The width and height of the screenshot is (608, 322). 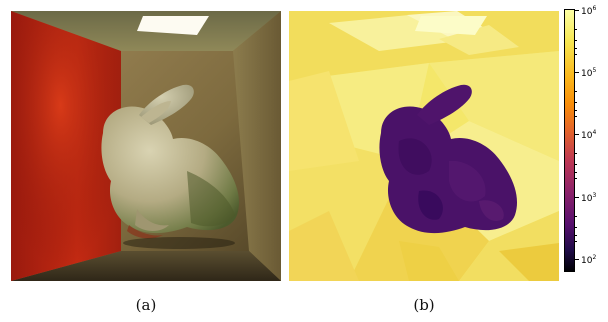 I want to click on caption-a: (a), so click(x=146, y=305).